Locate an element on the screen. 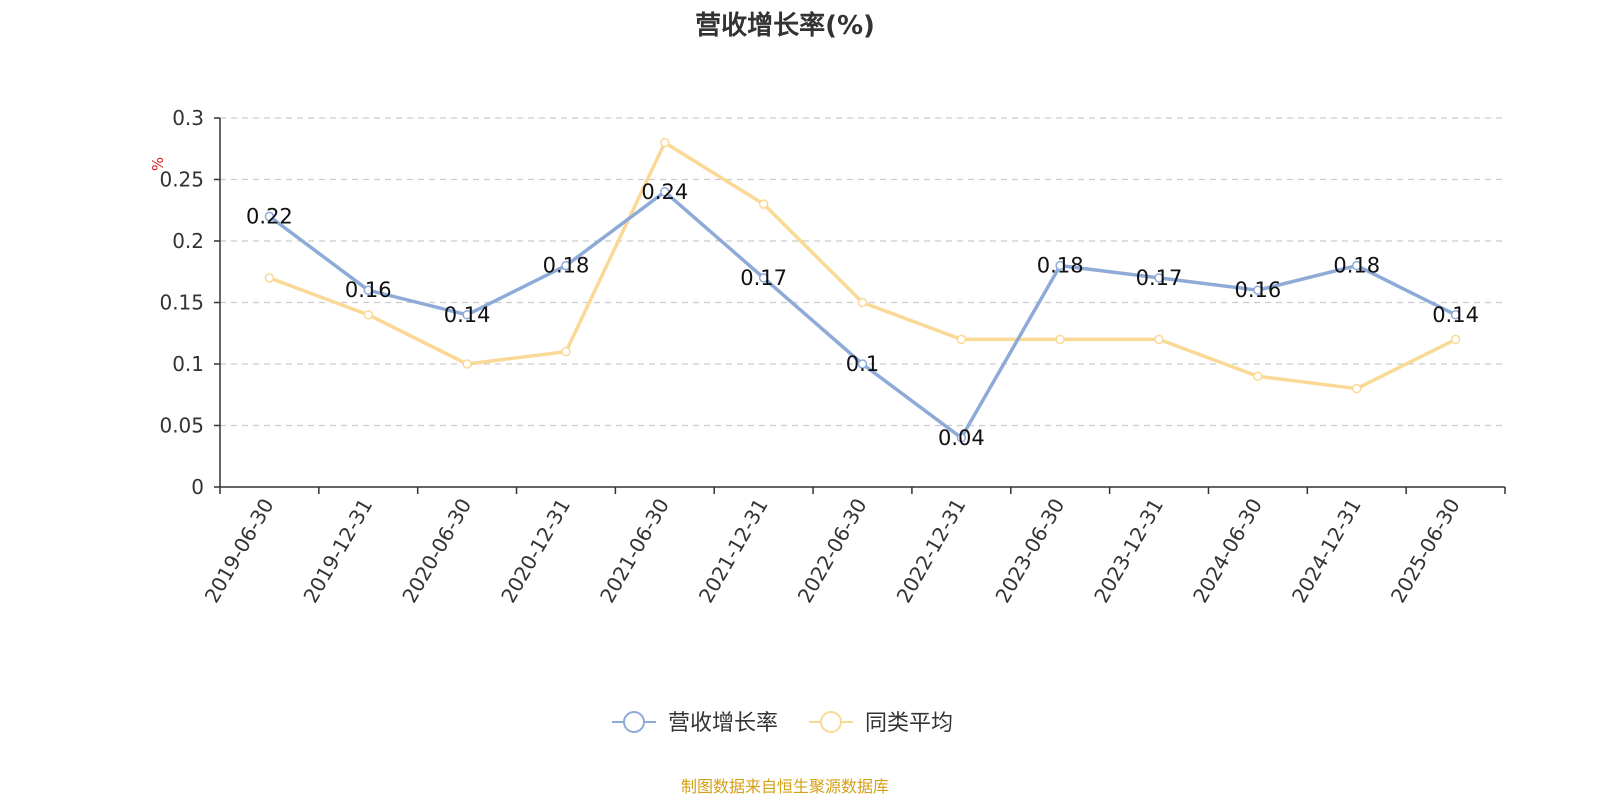  y-tick-label: 0.3 is located at coordinates (188, 118).